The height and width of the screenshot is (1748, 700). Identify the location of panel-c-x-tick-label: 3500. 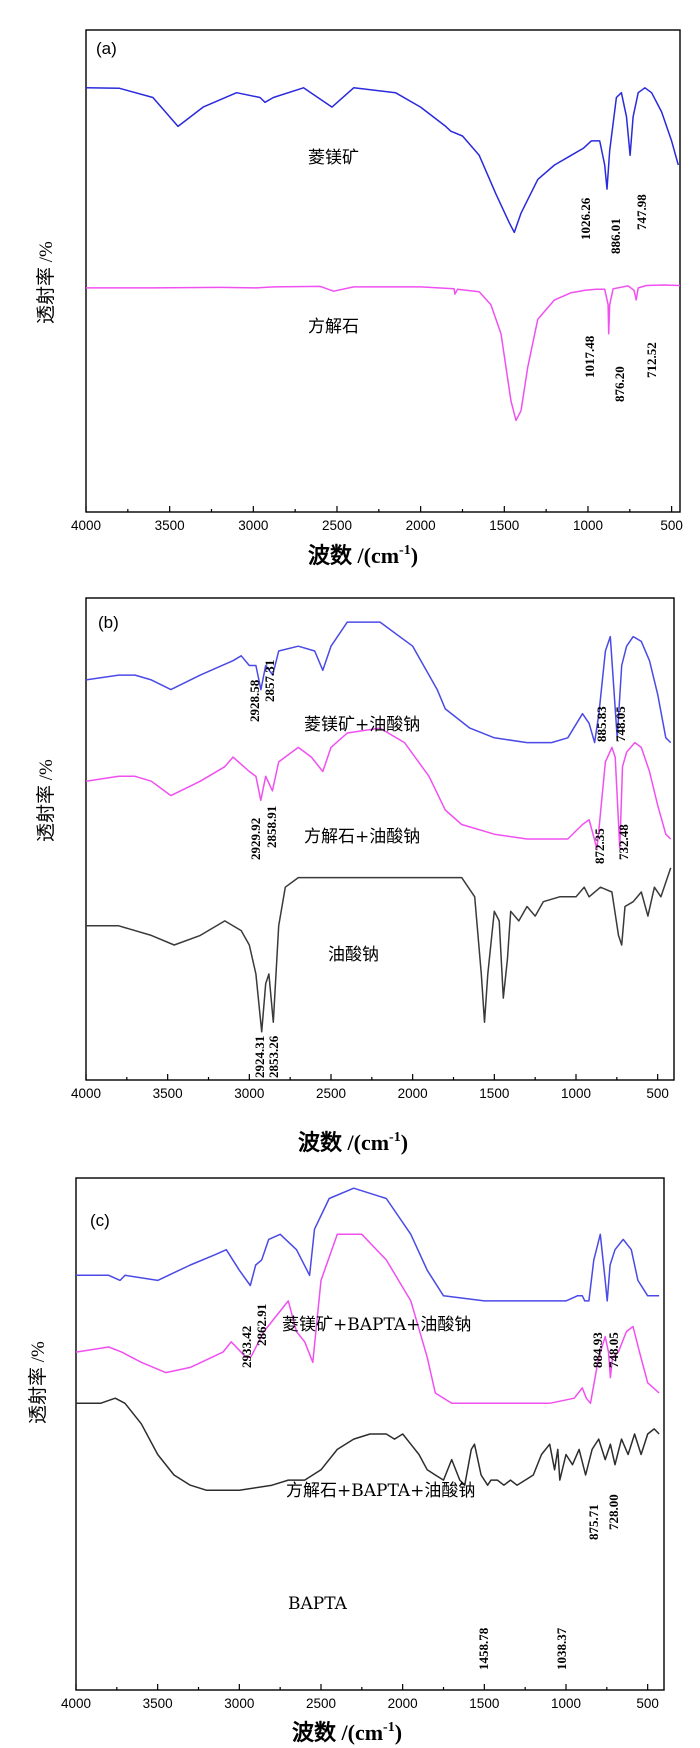
(158, 1703).